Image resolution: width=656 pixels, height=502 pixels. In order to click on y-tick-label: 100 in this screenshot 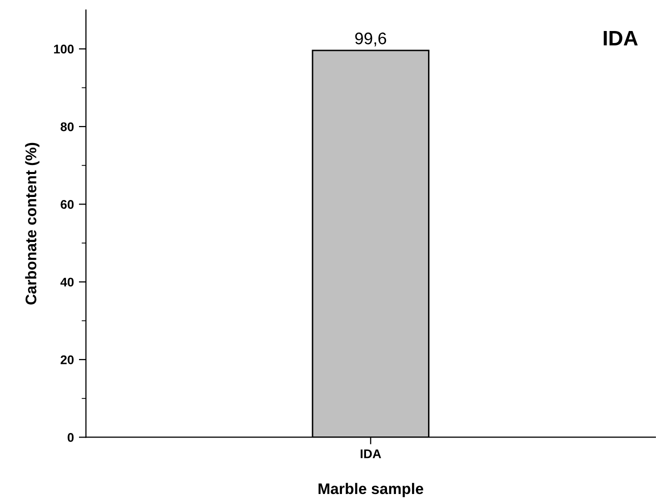, I will do `click(64, 49)`.